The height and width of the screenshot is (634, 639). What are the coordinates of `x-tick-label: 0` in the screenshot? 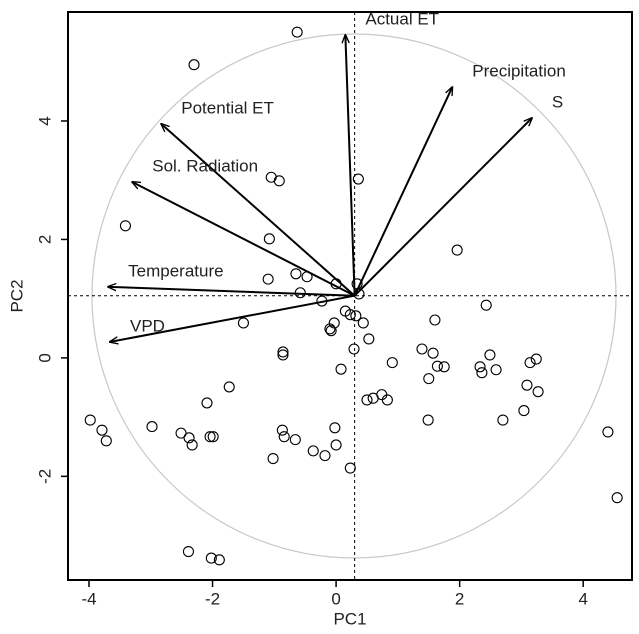 It's located at (335, 598).